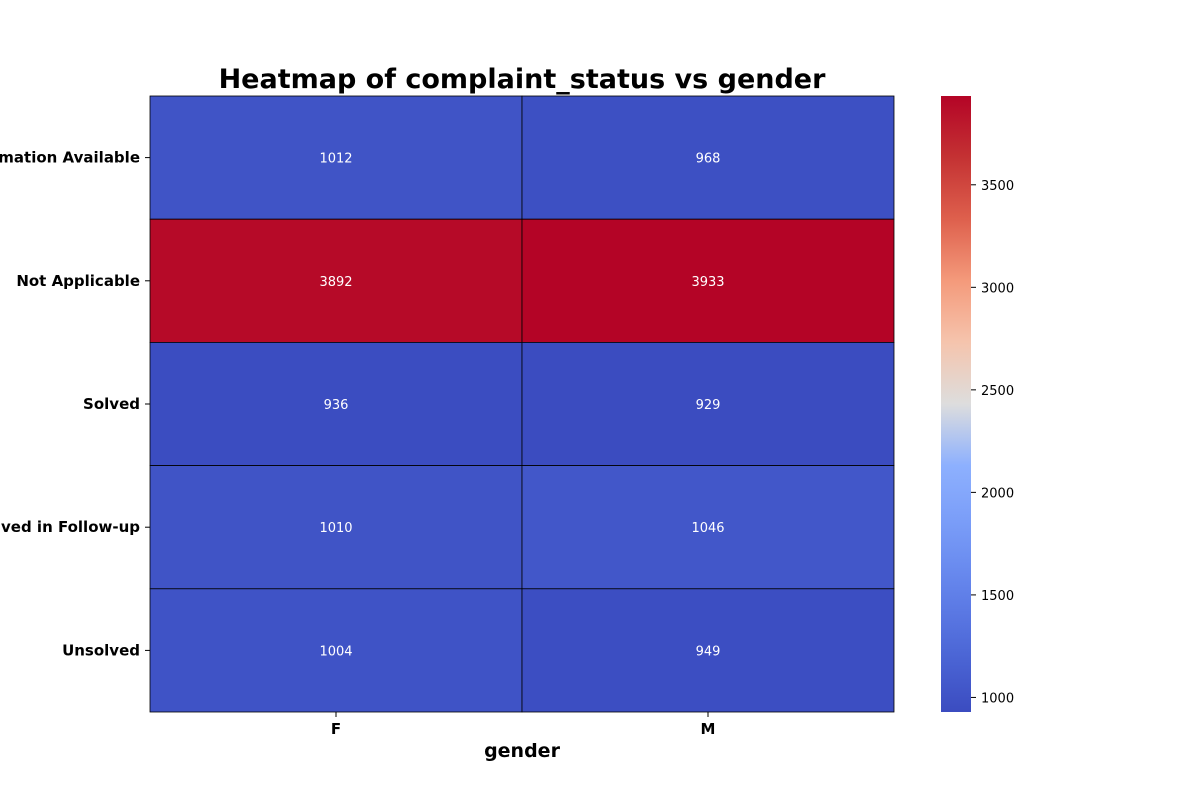 The width and height of the screenshot is (1200, 800). What do you see at coordinates (997, 391) in the screenshot?
I see `colorbar-tick-label: 2500` at bounding box center [997, 391].